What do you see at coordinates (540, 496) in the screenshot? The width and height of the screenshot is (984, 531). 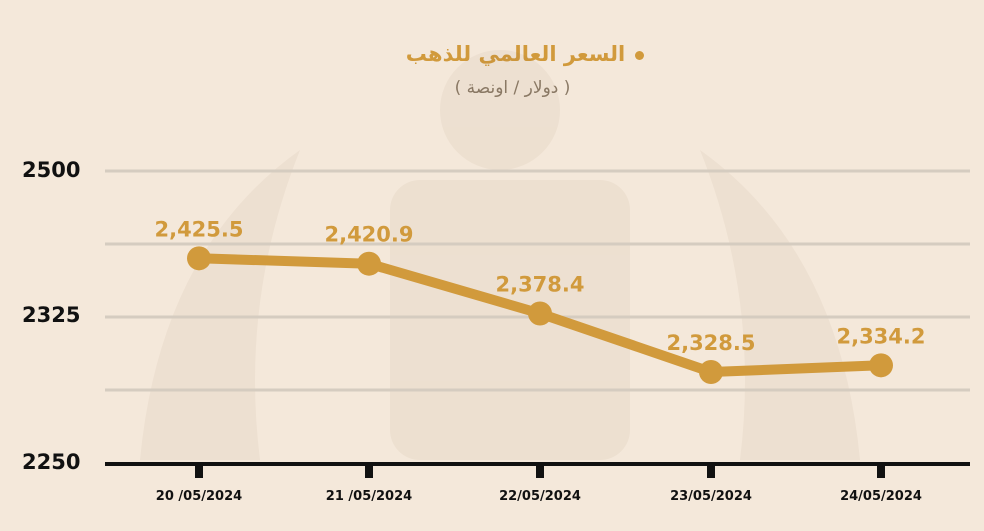 I see `x-tick-label: 22/05/2024` at bounding box center [540, 496].